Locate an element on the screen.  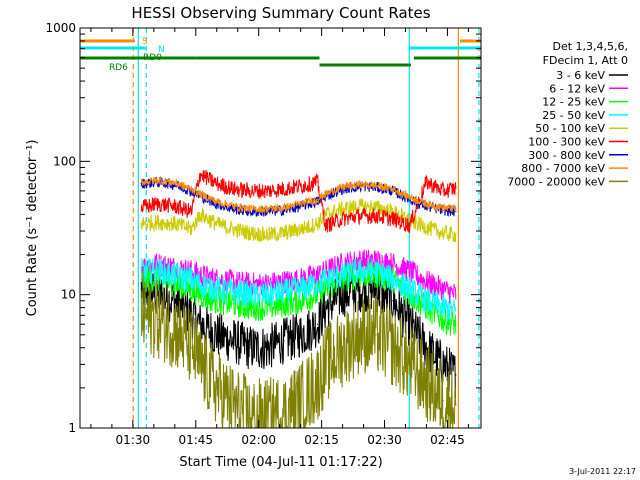
legend-label-100-300-kev: 100 - 300 keV is located at coordinates (566, 142).